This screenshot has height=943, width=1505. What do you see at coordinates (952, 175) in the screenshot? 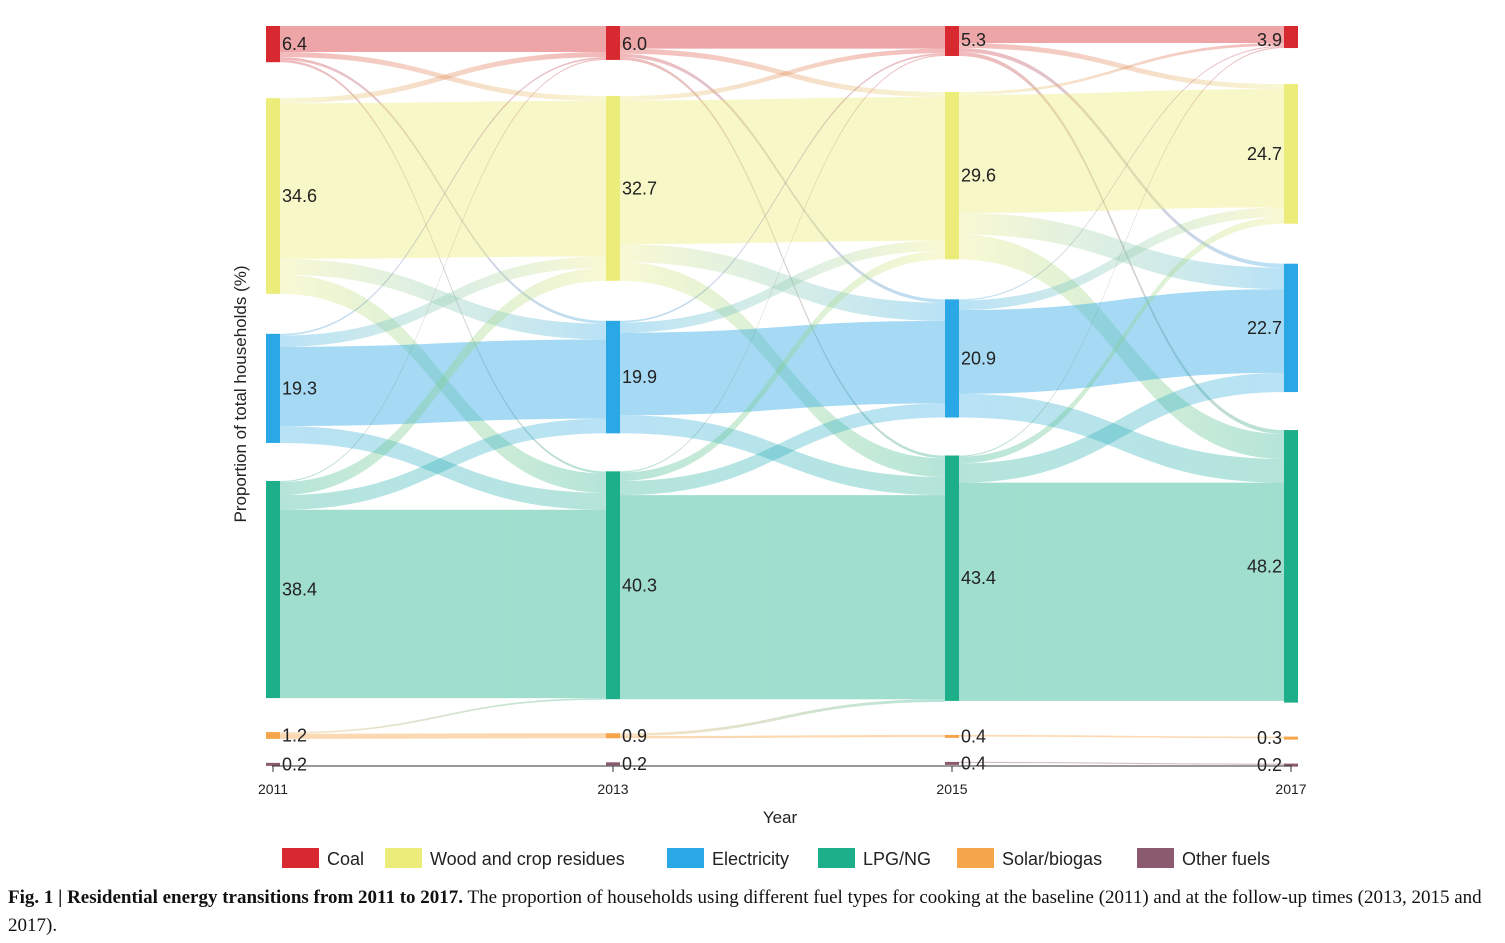
I see `node-2015-wood-and-crop-residues` at bounding box center [952, 175].